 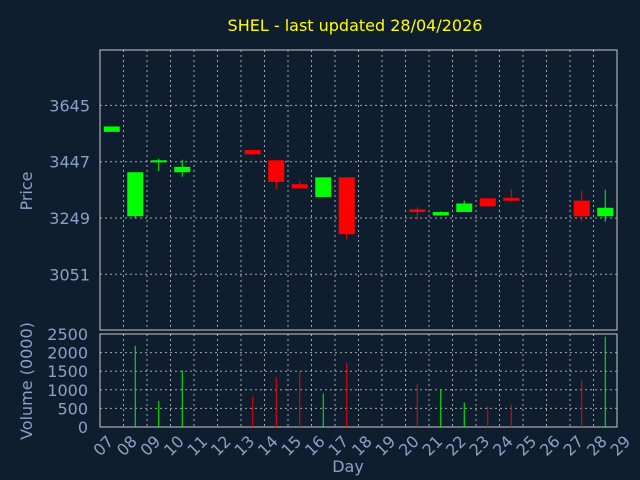 I want to click on volume-axis-label: Volume (0000), so click(x=26, y=381).